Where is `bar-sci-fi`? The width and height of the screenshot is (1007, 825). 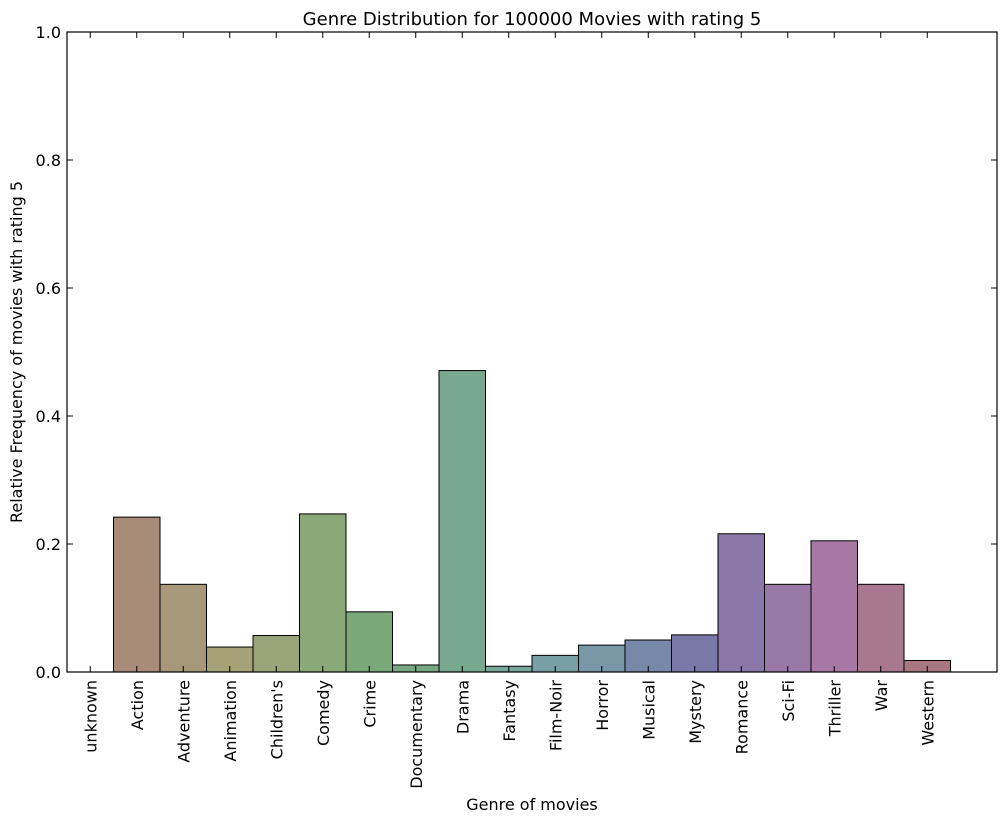 bar-sci-fi is located at coordinates (788, 628).